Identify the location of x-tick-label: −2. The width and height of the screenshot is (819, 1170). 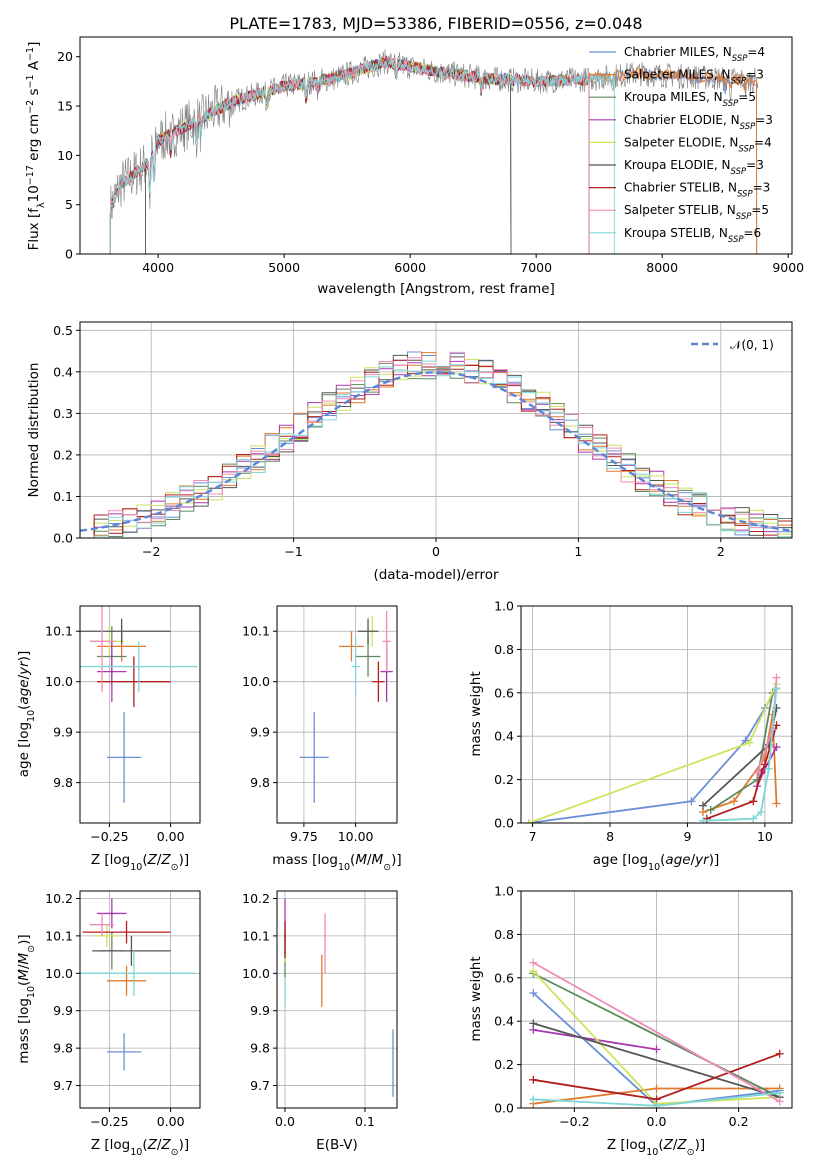
(151, 551).